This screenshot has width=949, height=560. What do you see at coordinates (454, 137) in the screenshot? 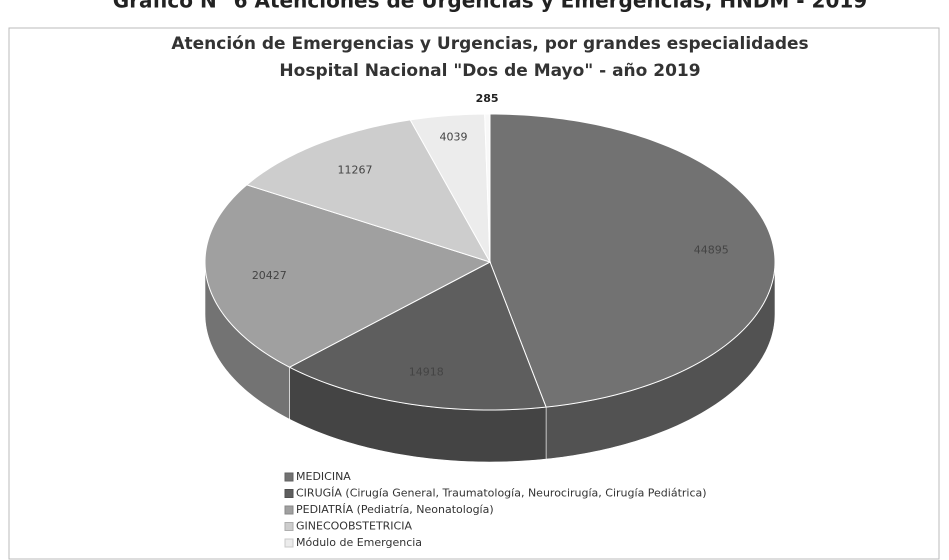
I see `data-label: 4039` at bounding box center [454, 137].